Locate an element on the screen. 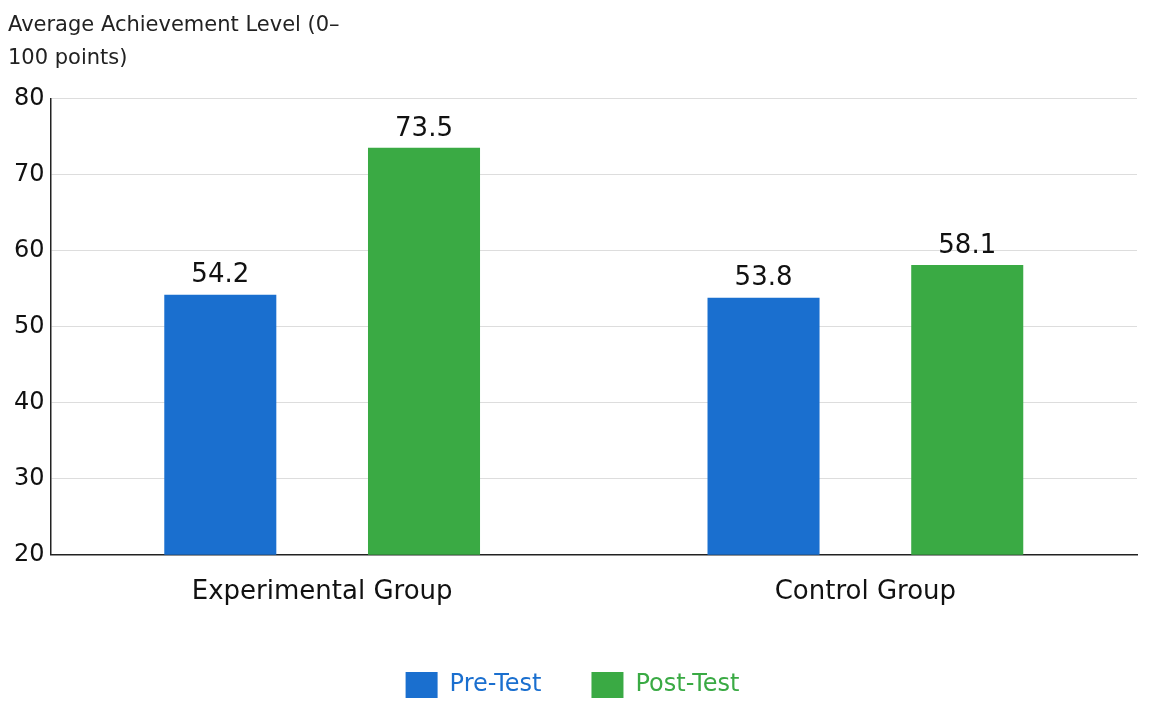 The image size is (1153, 727). x-tick-label: Control Group is located at coordinates (865, 590).